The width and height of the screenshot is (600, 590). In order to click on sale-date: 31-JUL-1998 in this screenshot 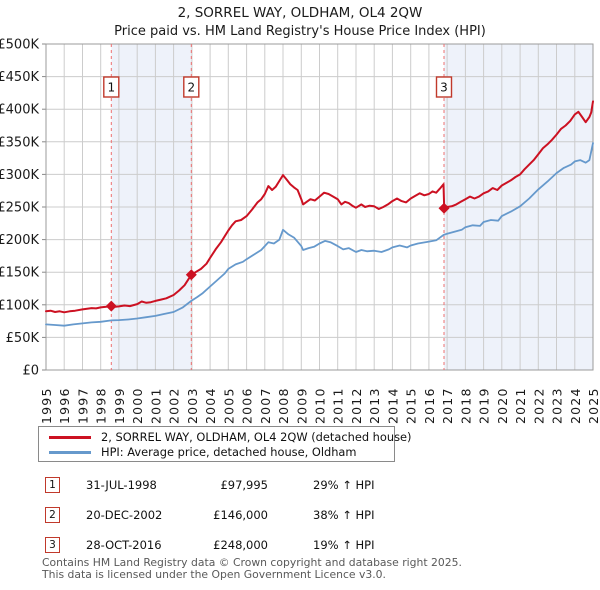, I will do `click(121, 485)`.